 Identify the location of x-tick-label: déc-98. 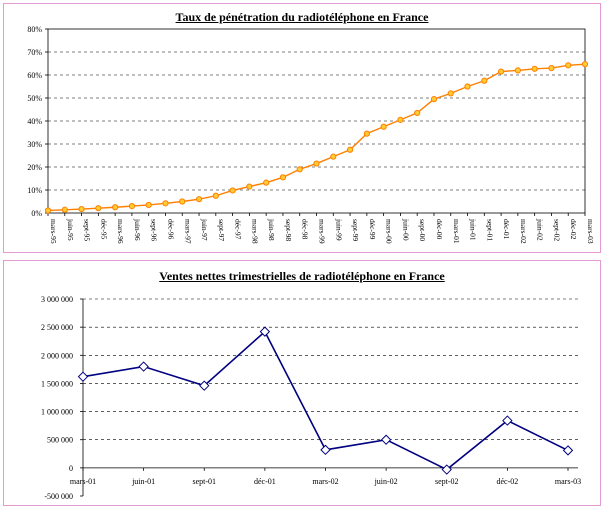
(305, 229).